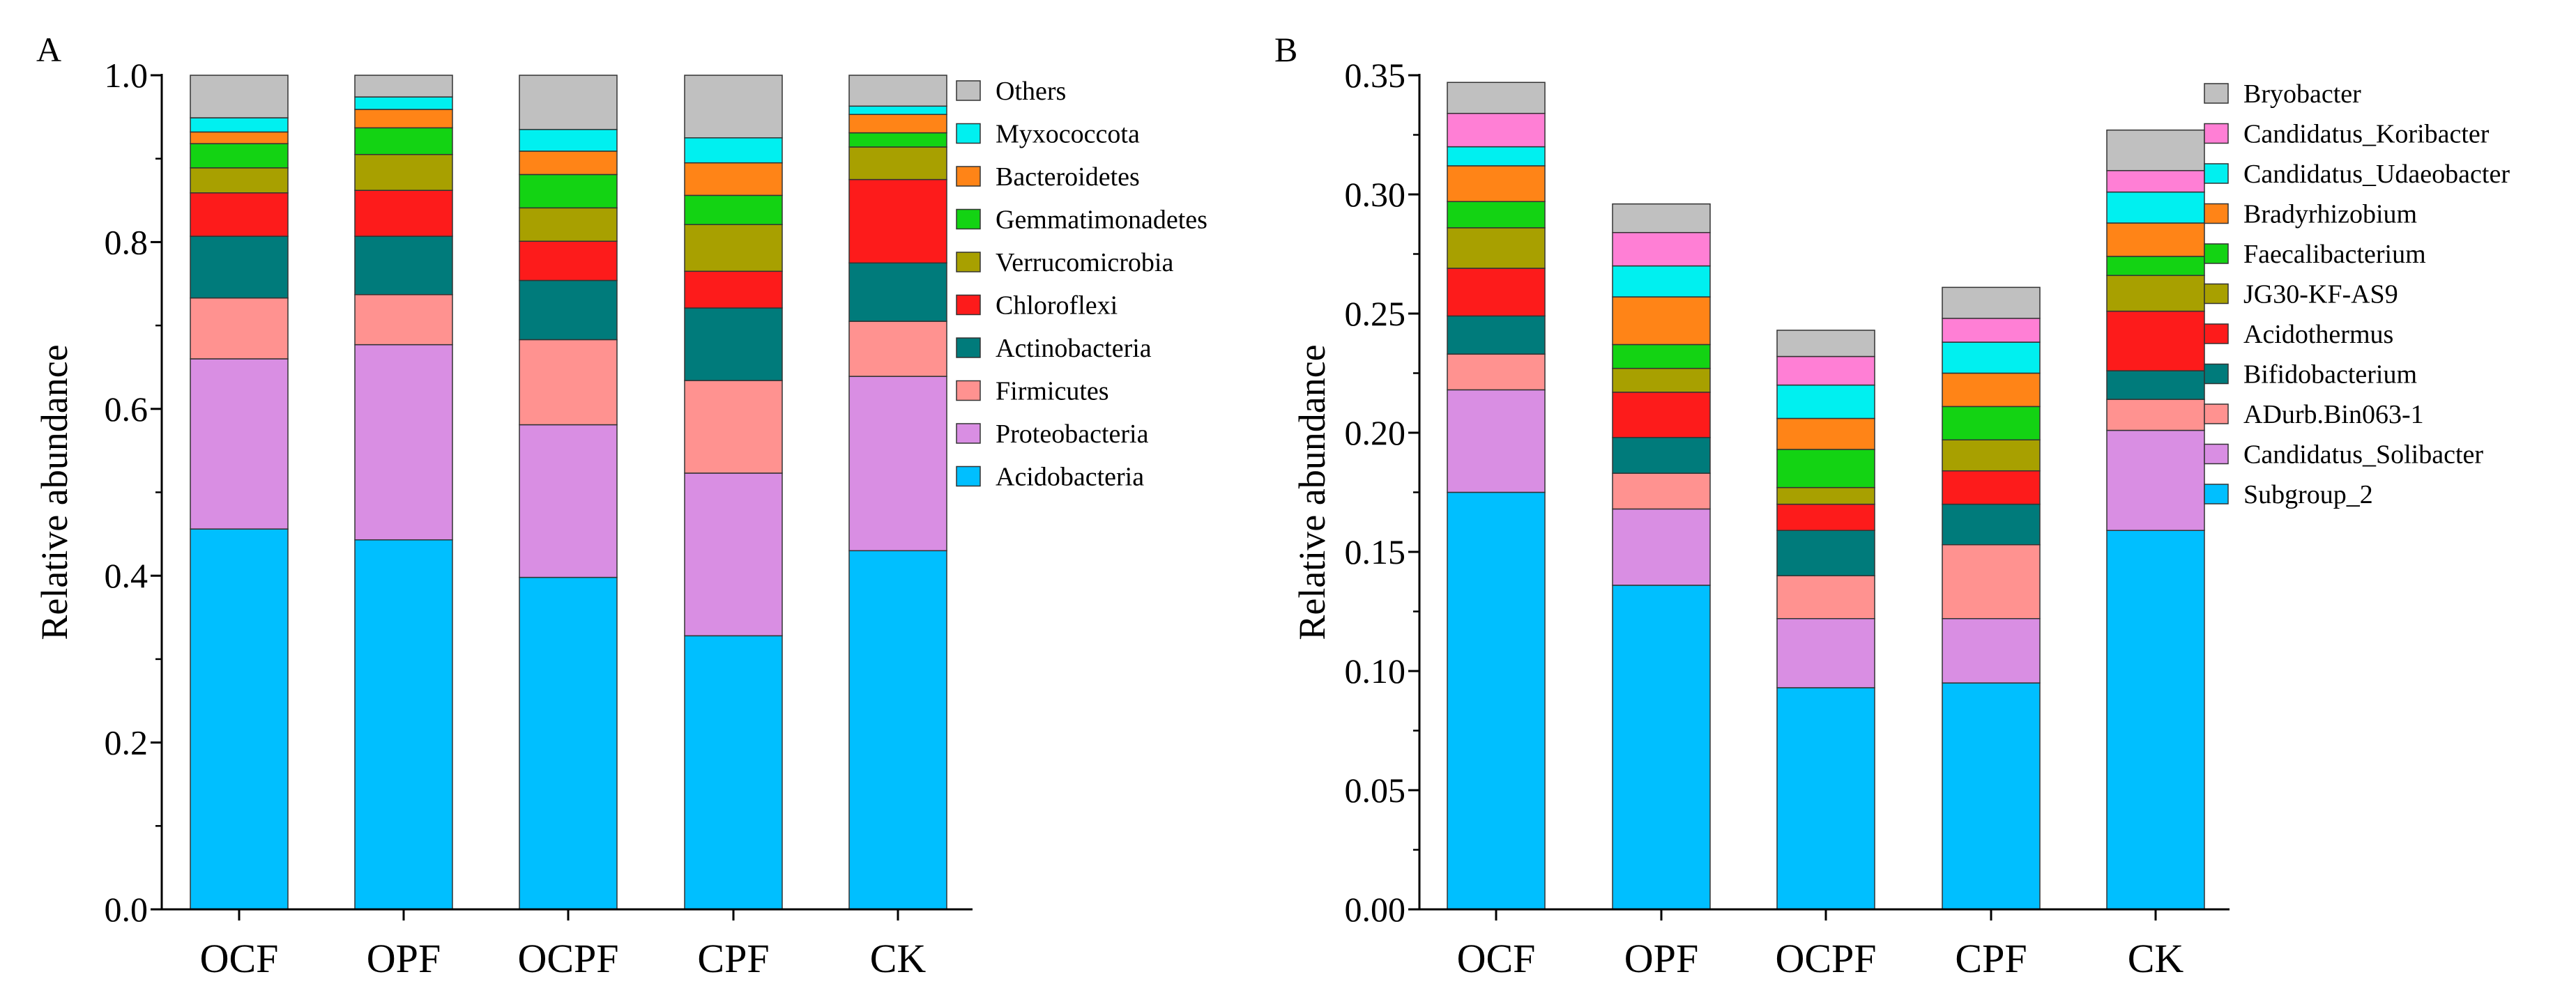 Image resolution: width=2576 pixels, height=986 pixels. Describe the element at coordinates (2216, 213) in the screenshot. I see `legend-swatch-b-bradyrhizobium` at that location.